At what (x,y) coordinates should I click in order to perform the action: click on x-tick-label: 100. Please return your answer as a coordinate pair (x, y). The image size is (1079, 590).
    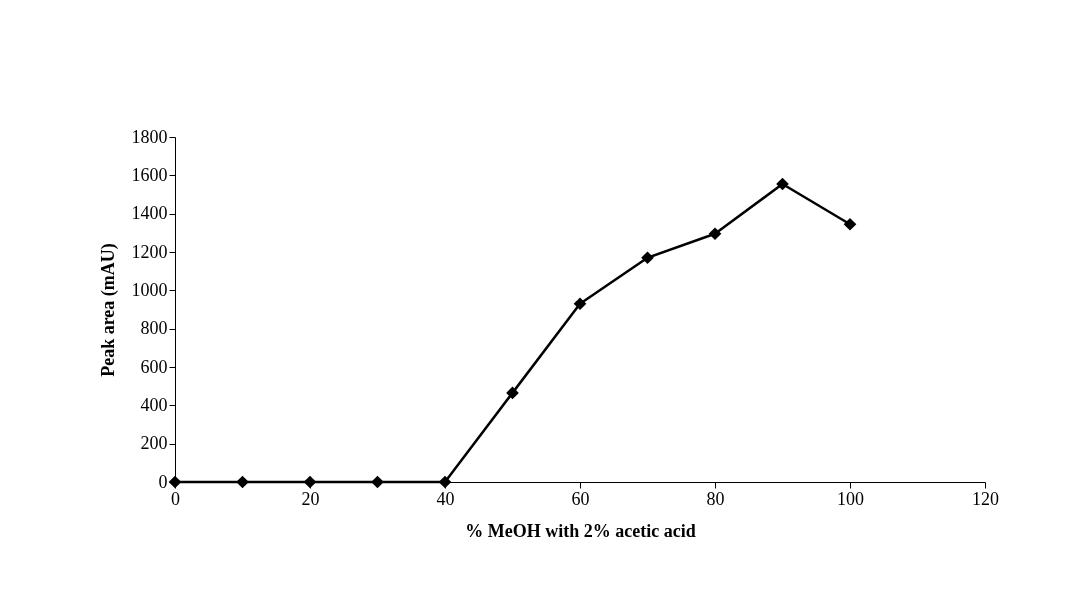
    Looking at the image, I should click on (850, 498).